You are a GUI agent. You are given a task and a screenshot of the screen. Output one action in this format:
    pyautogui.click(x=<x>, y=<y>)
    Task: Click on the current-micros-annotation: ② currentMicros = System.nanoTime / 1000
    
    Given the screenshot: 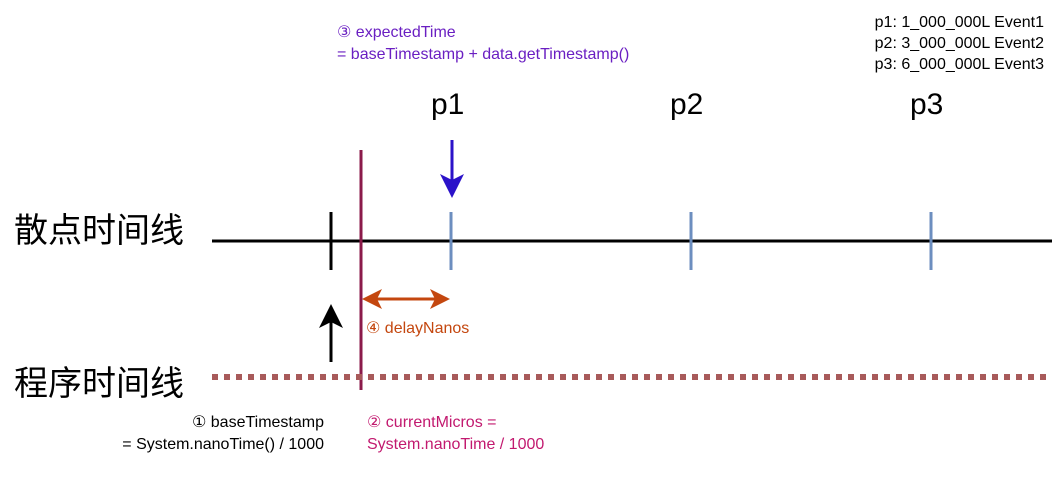 What is the action you would take?
    pyautogui.click(x=455, y=434)
    